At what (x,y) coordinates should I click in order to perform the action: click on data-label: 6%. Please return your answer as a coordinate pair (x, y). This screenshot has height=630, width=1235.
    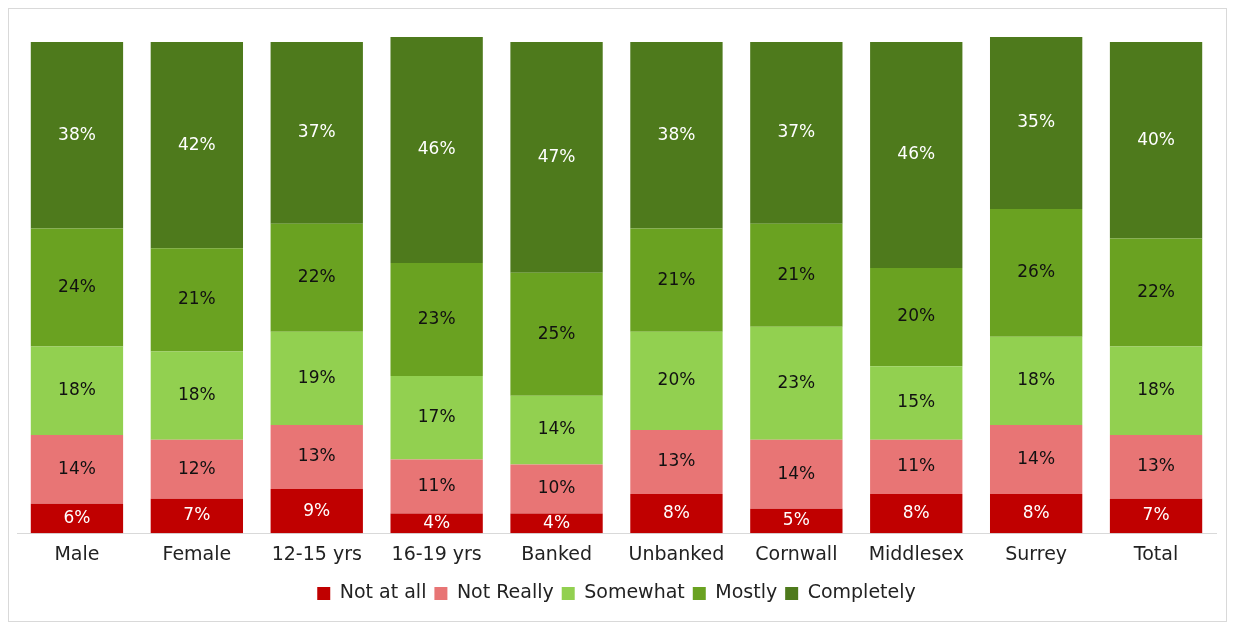
    Looking at the image, I should click on (77, 516).